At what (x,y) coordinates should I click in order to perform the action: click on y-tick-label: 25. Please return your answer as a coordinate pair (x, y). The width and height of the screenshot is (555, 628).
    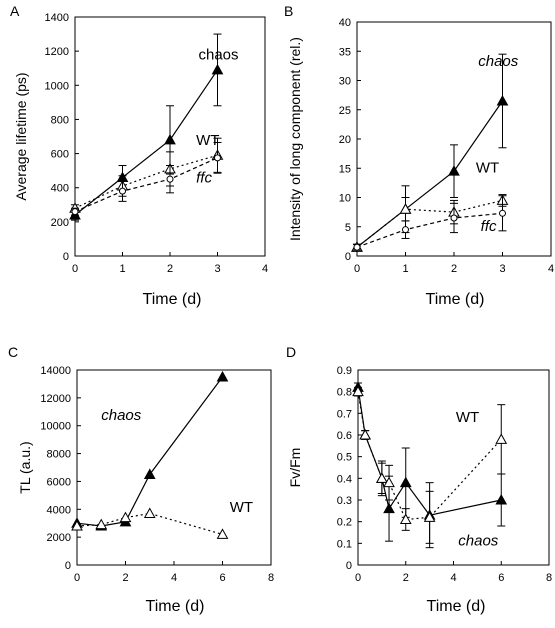
    Looking at the image, I should click on (345, 111).